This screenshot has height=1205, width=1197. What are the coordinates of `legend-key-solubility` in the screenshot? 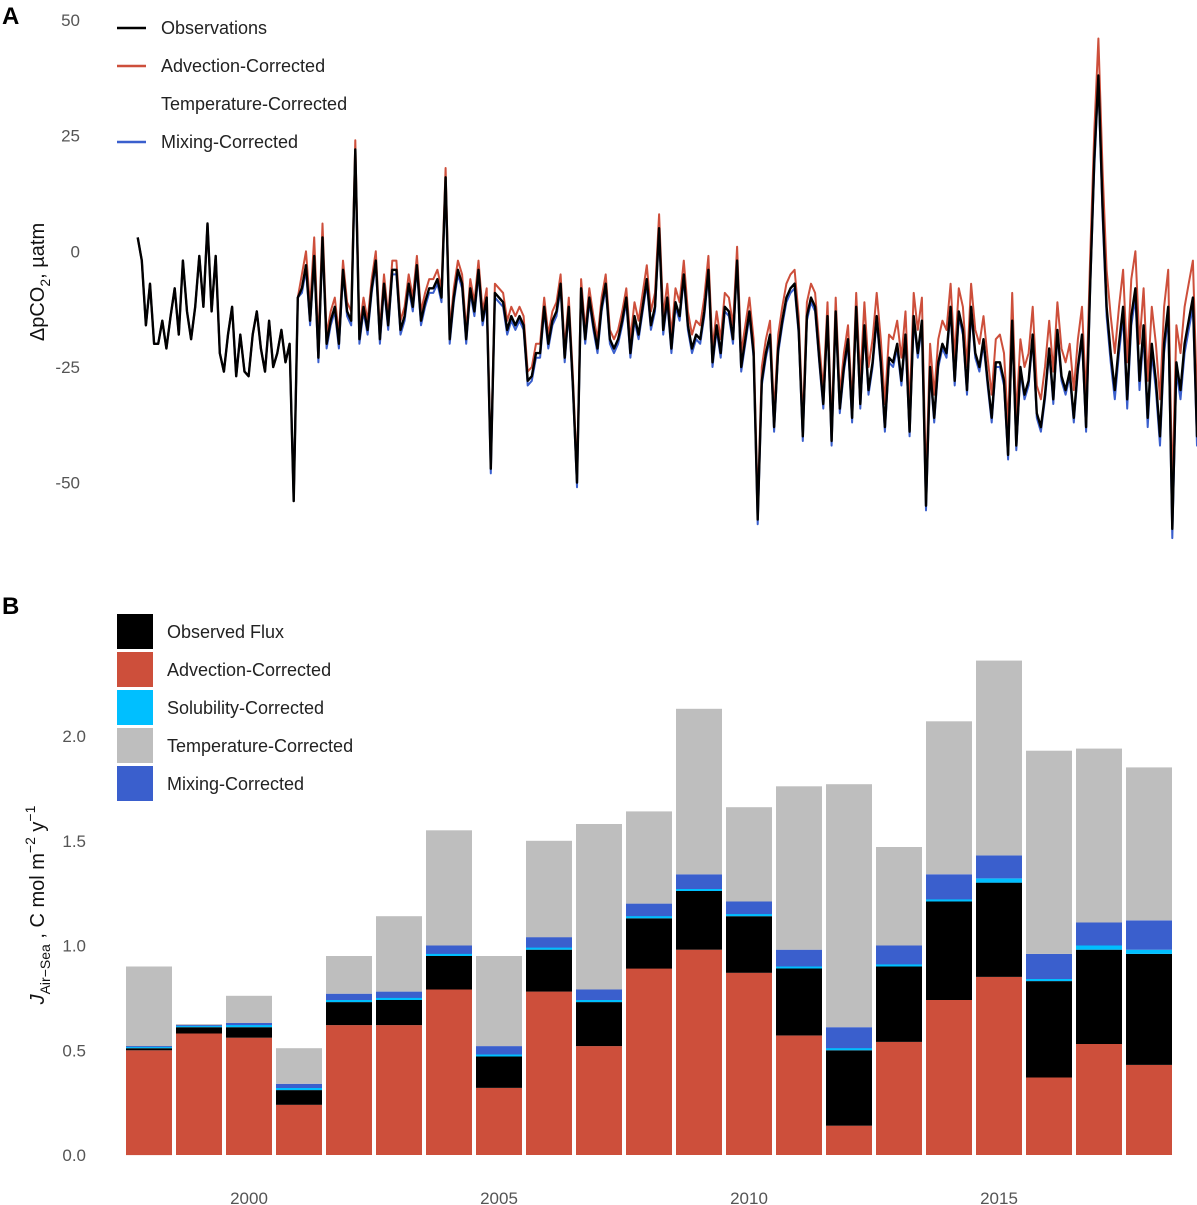 It's located at (135, 707).